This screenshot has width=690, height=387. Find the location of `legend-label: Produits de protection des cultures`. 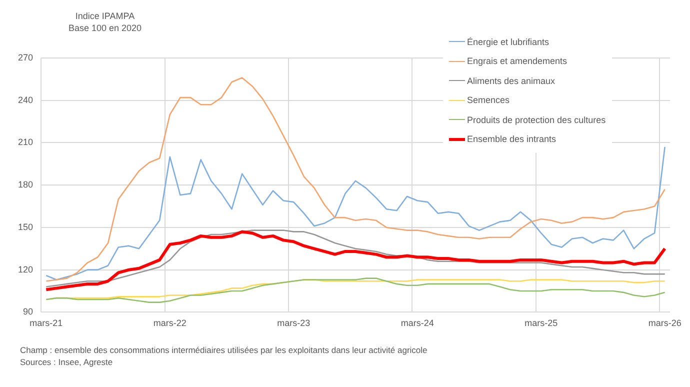

legend-label: Produits de protection des cultures is located at coordinates (536, 119).